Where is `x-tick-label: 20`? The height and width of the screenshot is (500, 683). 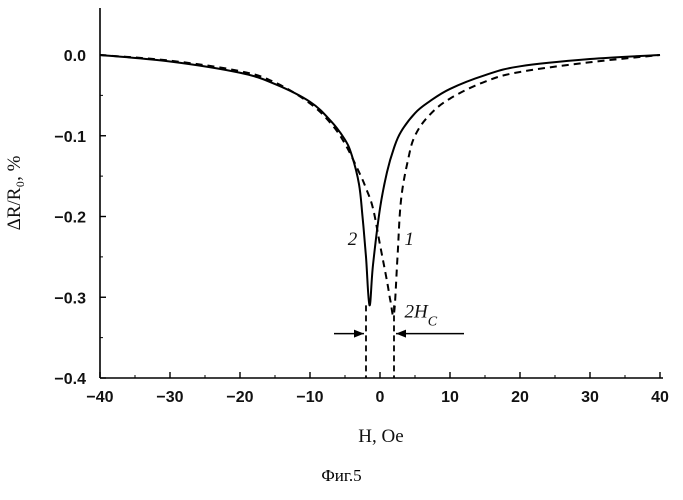 x-tick-label: 20 is located at coordinates (520, 397).